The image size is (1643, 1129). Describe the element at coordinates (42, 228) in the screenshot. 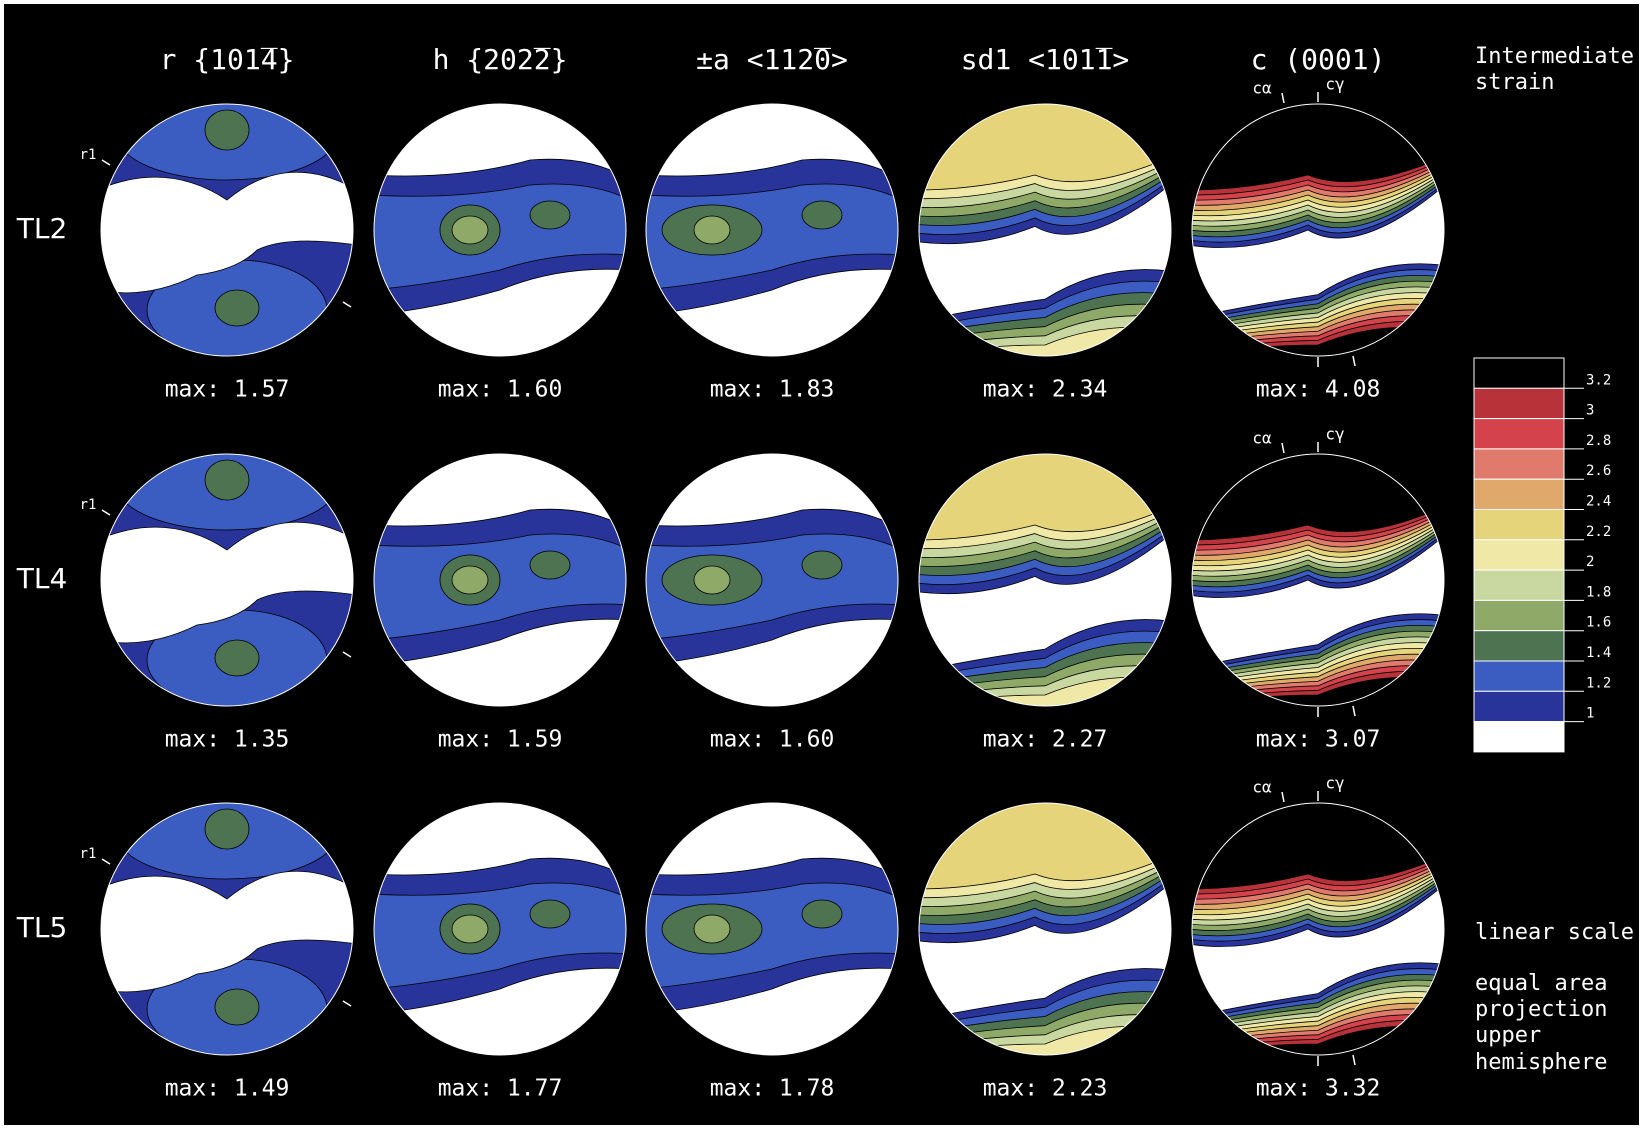

I see `row-label: TL2` at that location.